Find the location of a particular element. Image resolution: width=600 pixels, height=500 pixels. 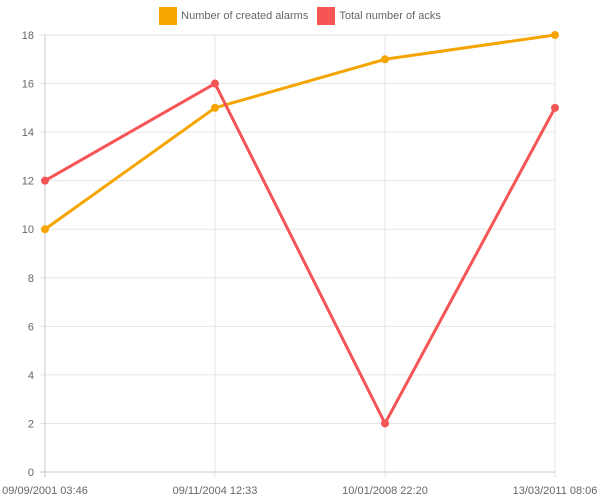

y-tick-label: 10 is located at coordinates (28, 230).